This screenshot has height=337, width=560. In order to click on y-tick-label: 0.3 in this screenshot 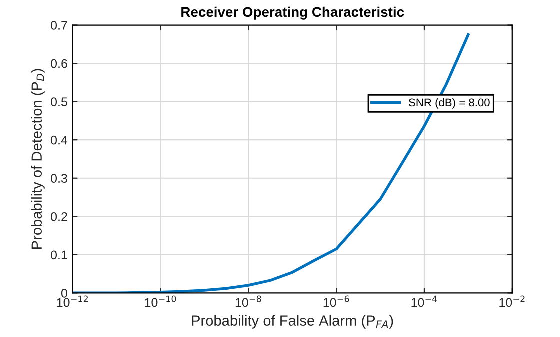, I will do `click(59, 179)`.